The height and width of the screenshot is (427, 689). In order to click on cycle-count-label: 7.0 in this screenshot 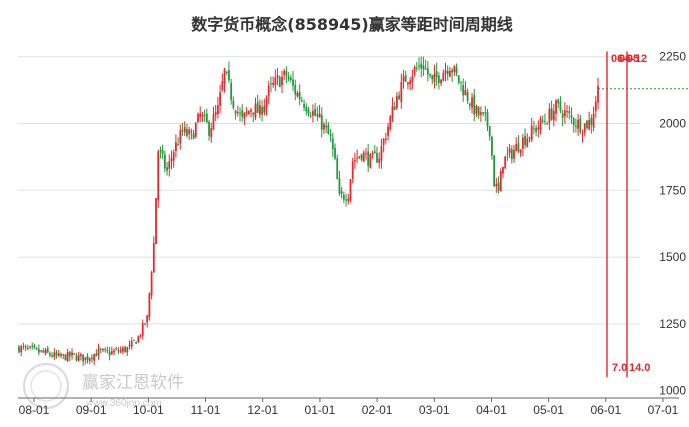, I will do `click(619, 368)`.